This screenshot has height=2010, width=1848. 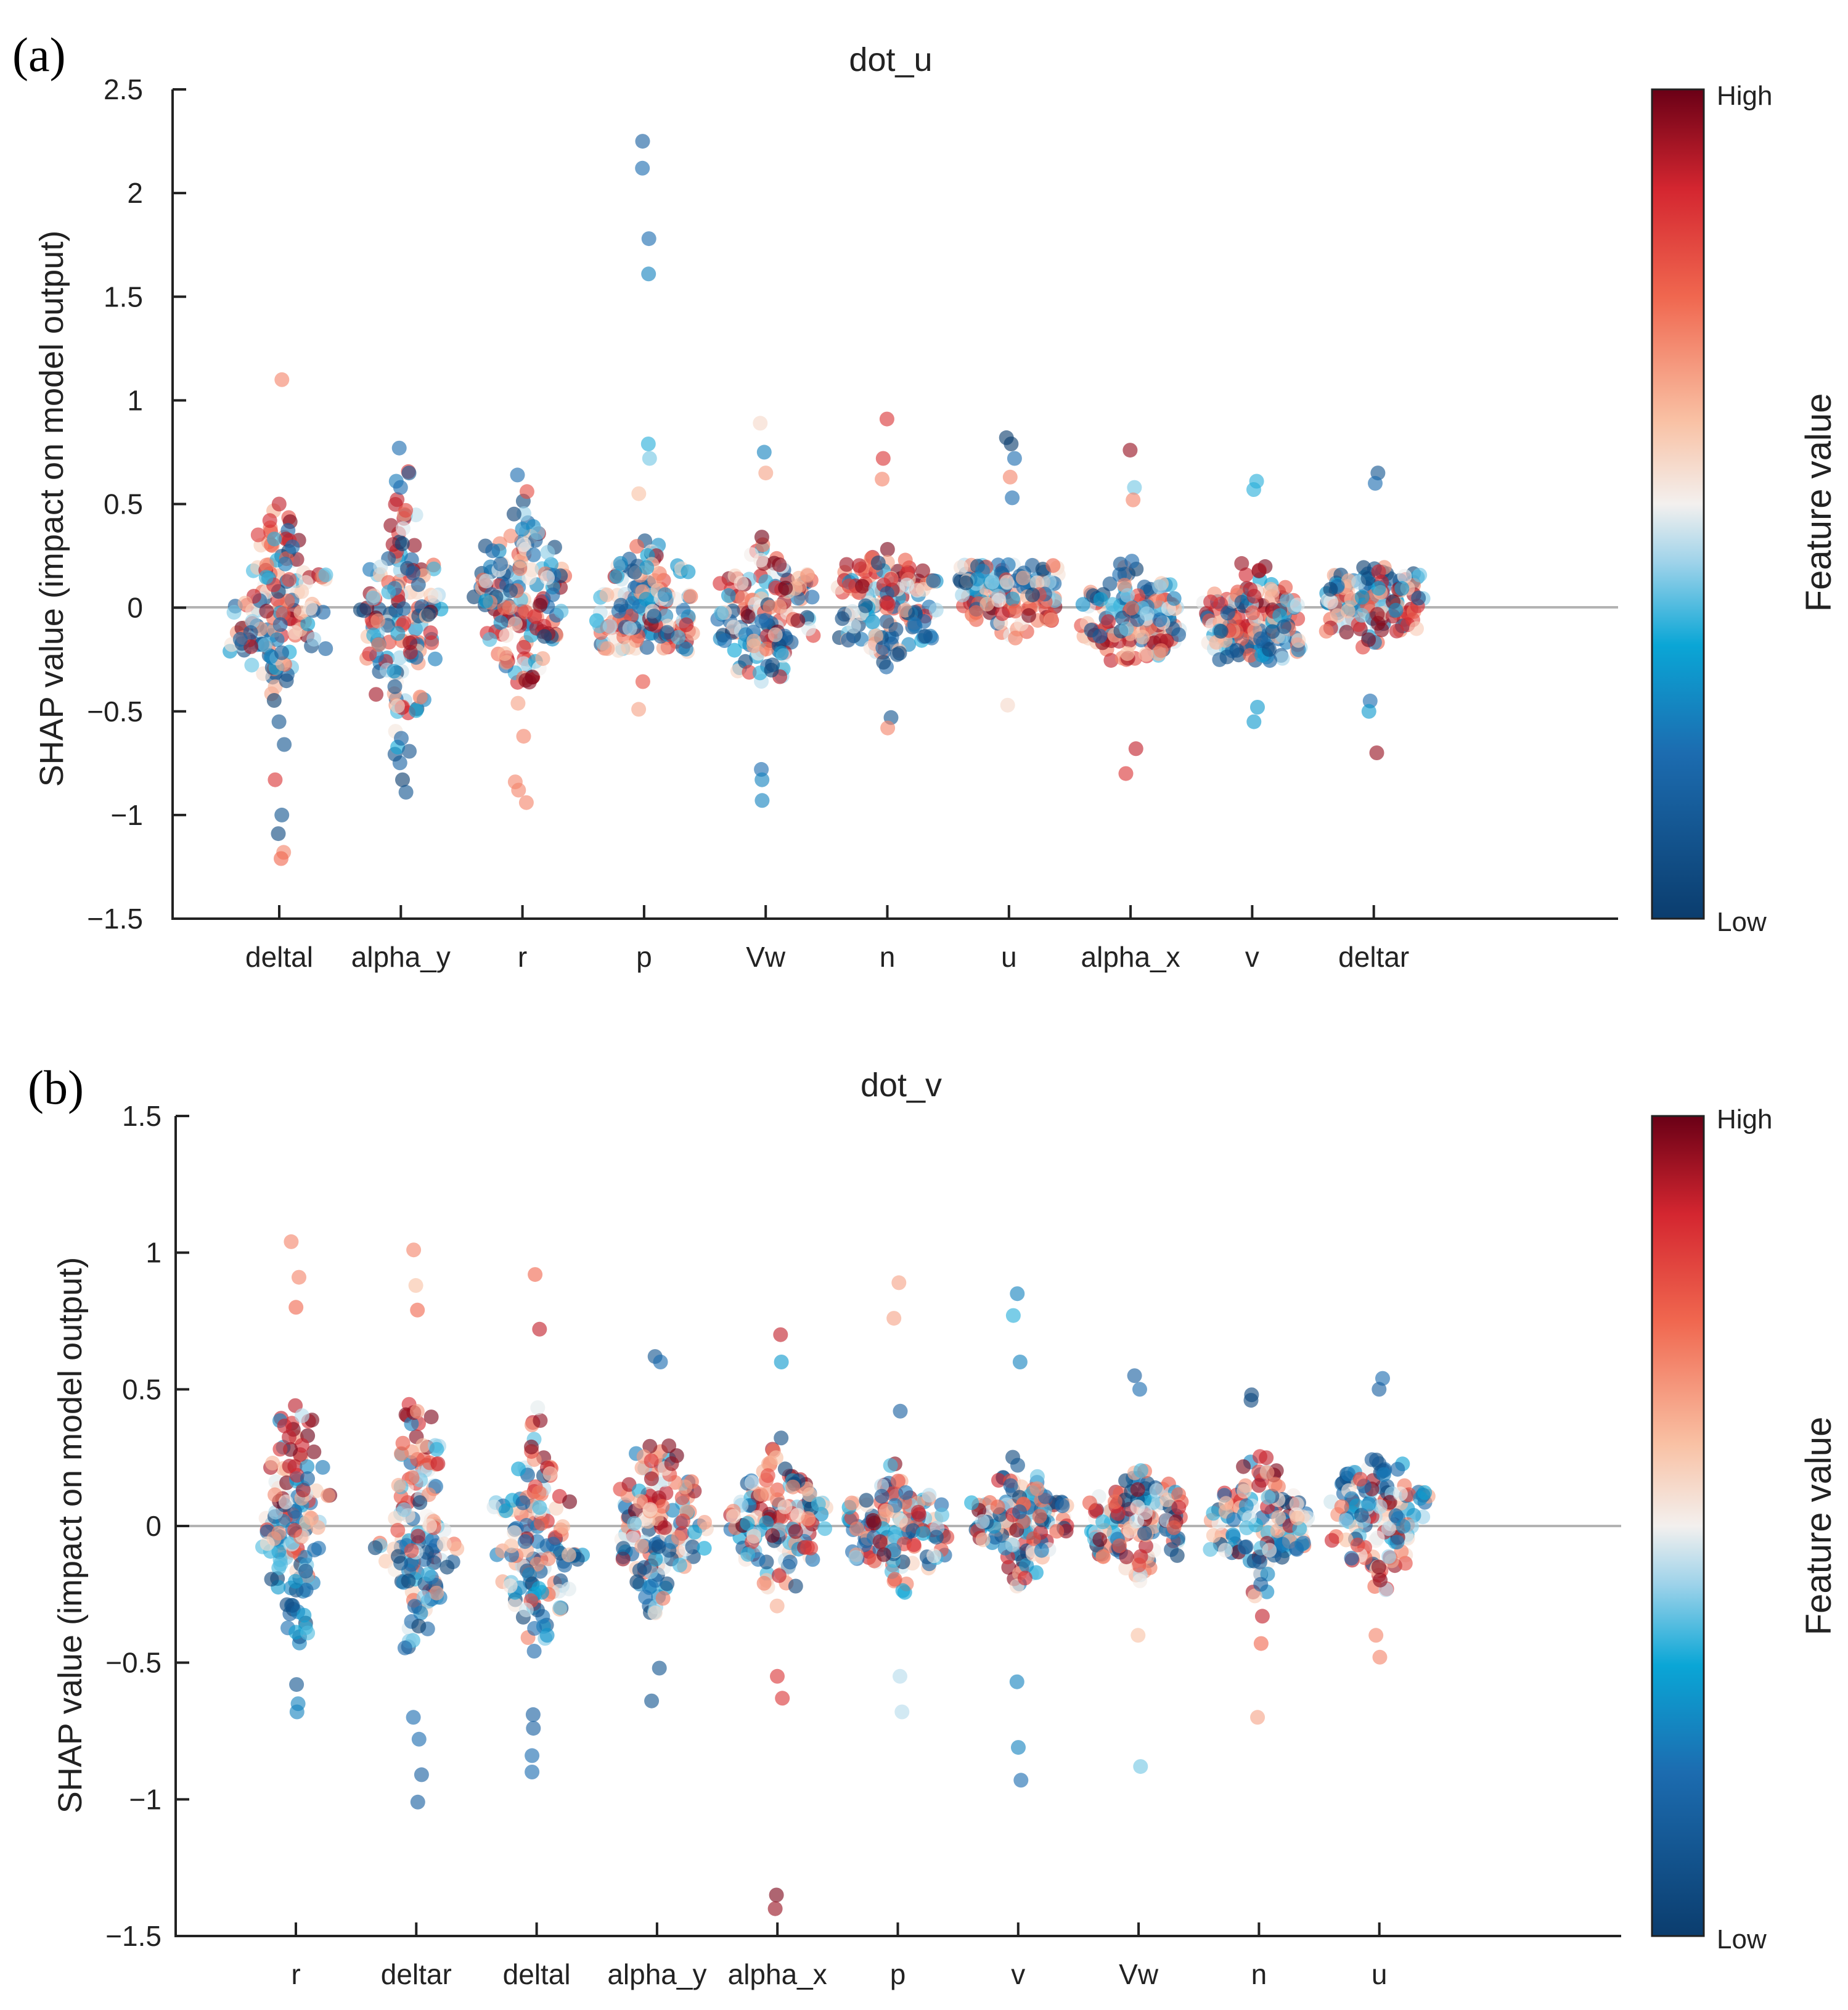 What do you see at coordinates (135, 608) in the screenshot?
I see `ytick-label: 0` at bounding box center [135, 608].